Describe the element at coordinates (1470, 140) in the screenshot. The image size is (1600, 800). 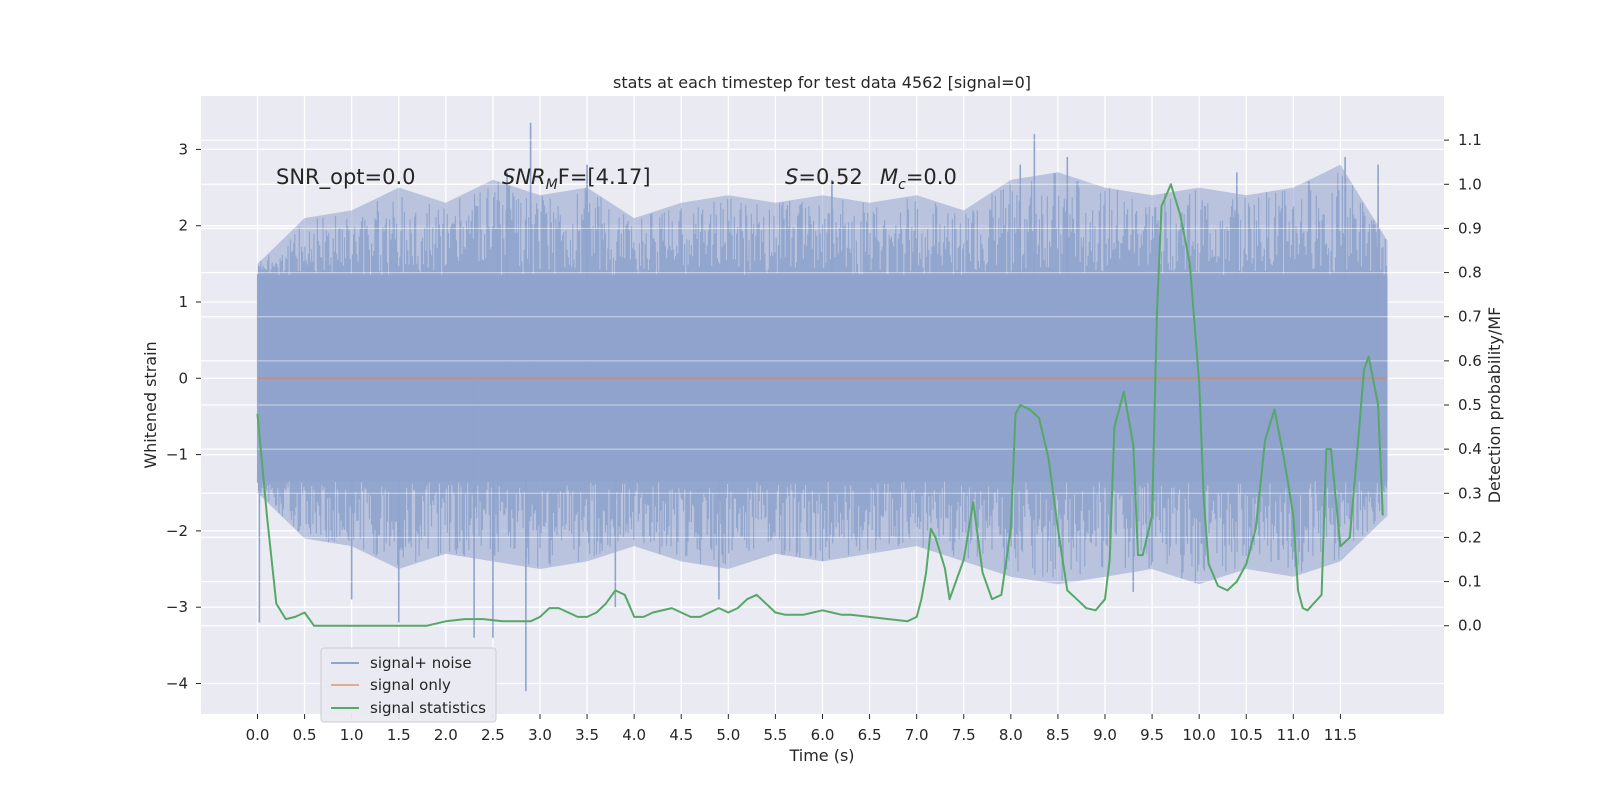
I see `y-right-tick-label: 1.1` at that location.